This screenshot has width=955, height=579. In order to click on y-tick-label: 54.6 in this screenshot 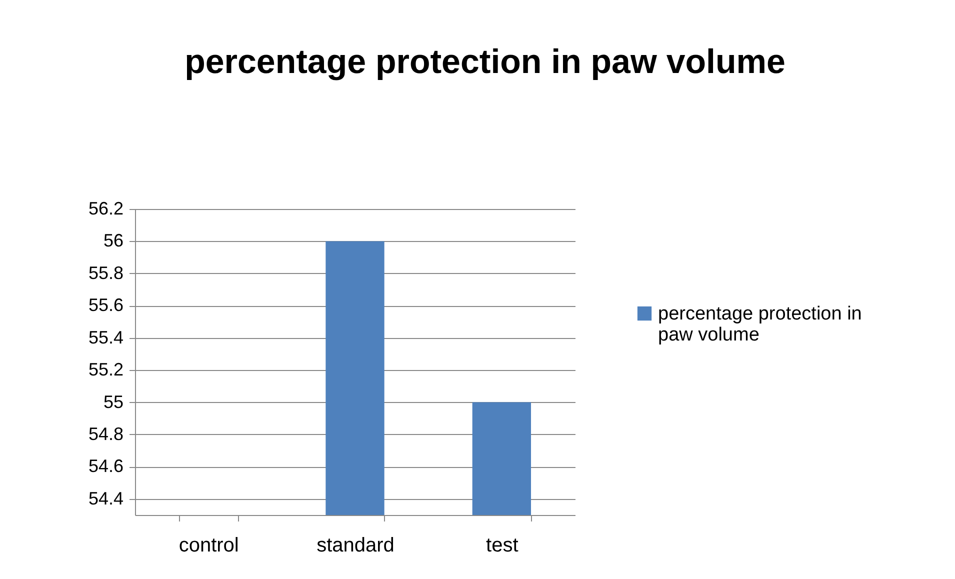, I will do `click(106, 466)`.